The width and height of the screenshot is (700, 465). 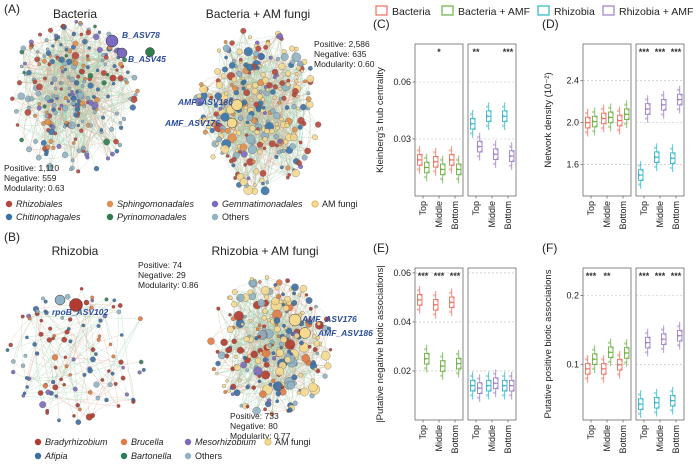 What do you see at coordinates (305, 333) in the screenshot?
I see `highlight-node-amf-asv186-b` at bounding box center [305, 333].